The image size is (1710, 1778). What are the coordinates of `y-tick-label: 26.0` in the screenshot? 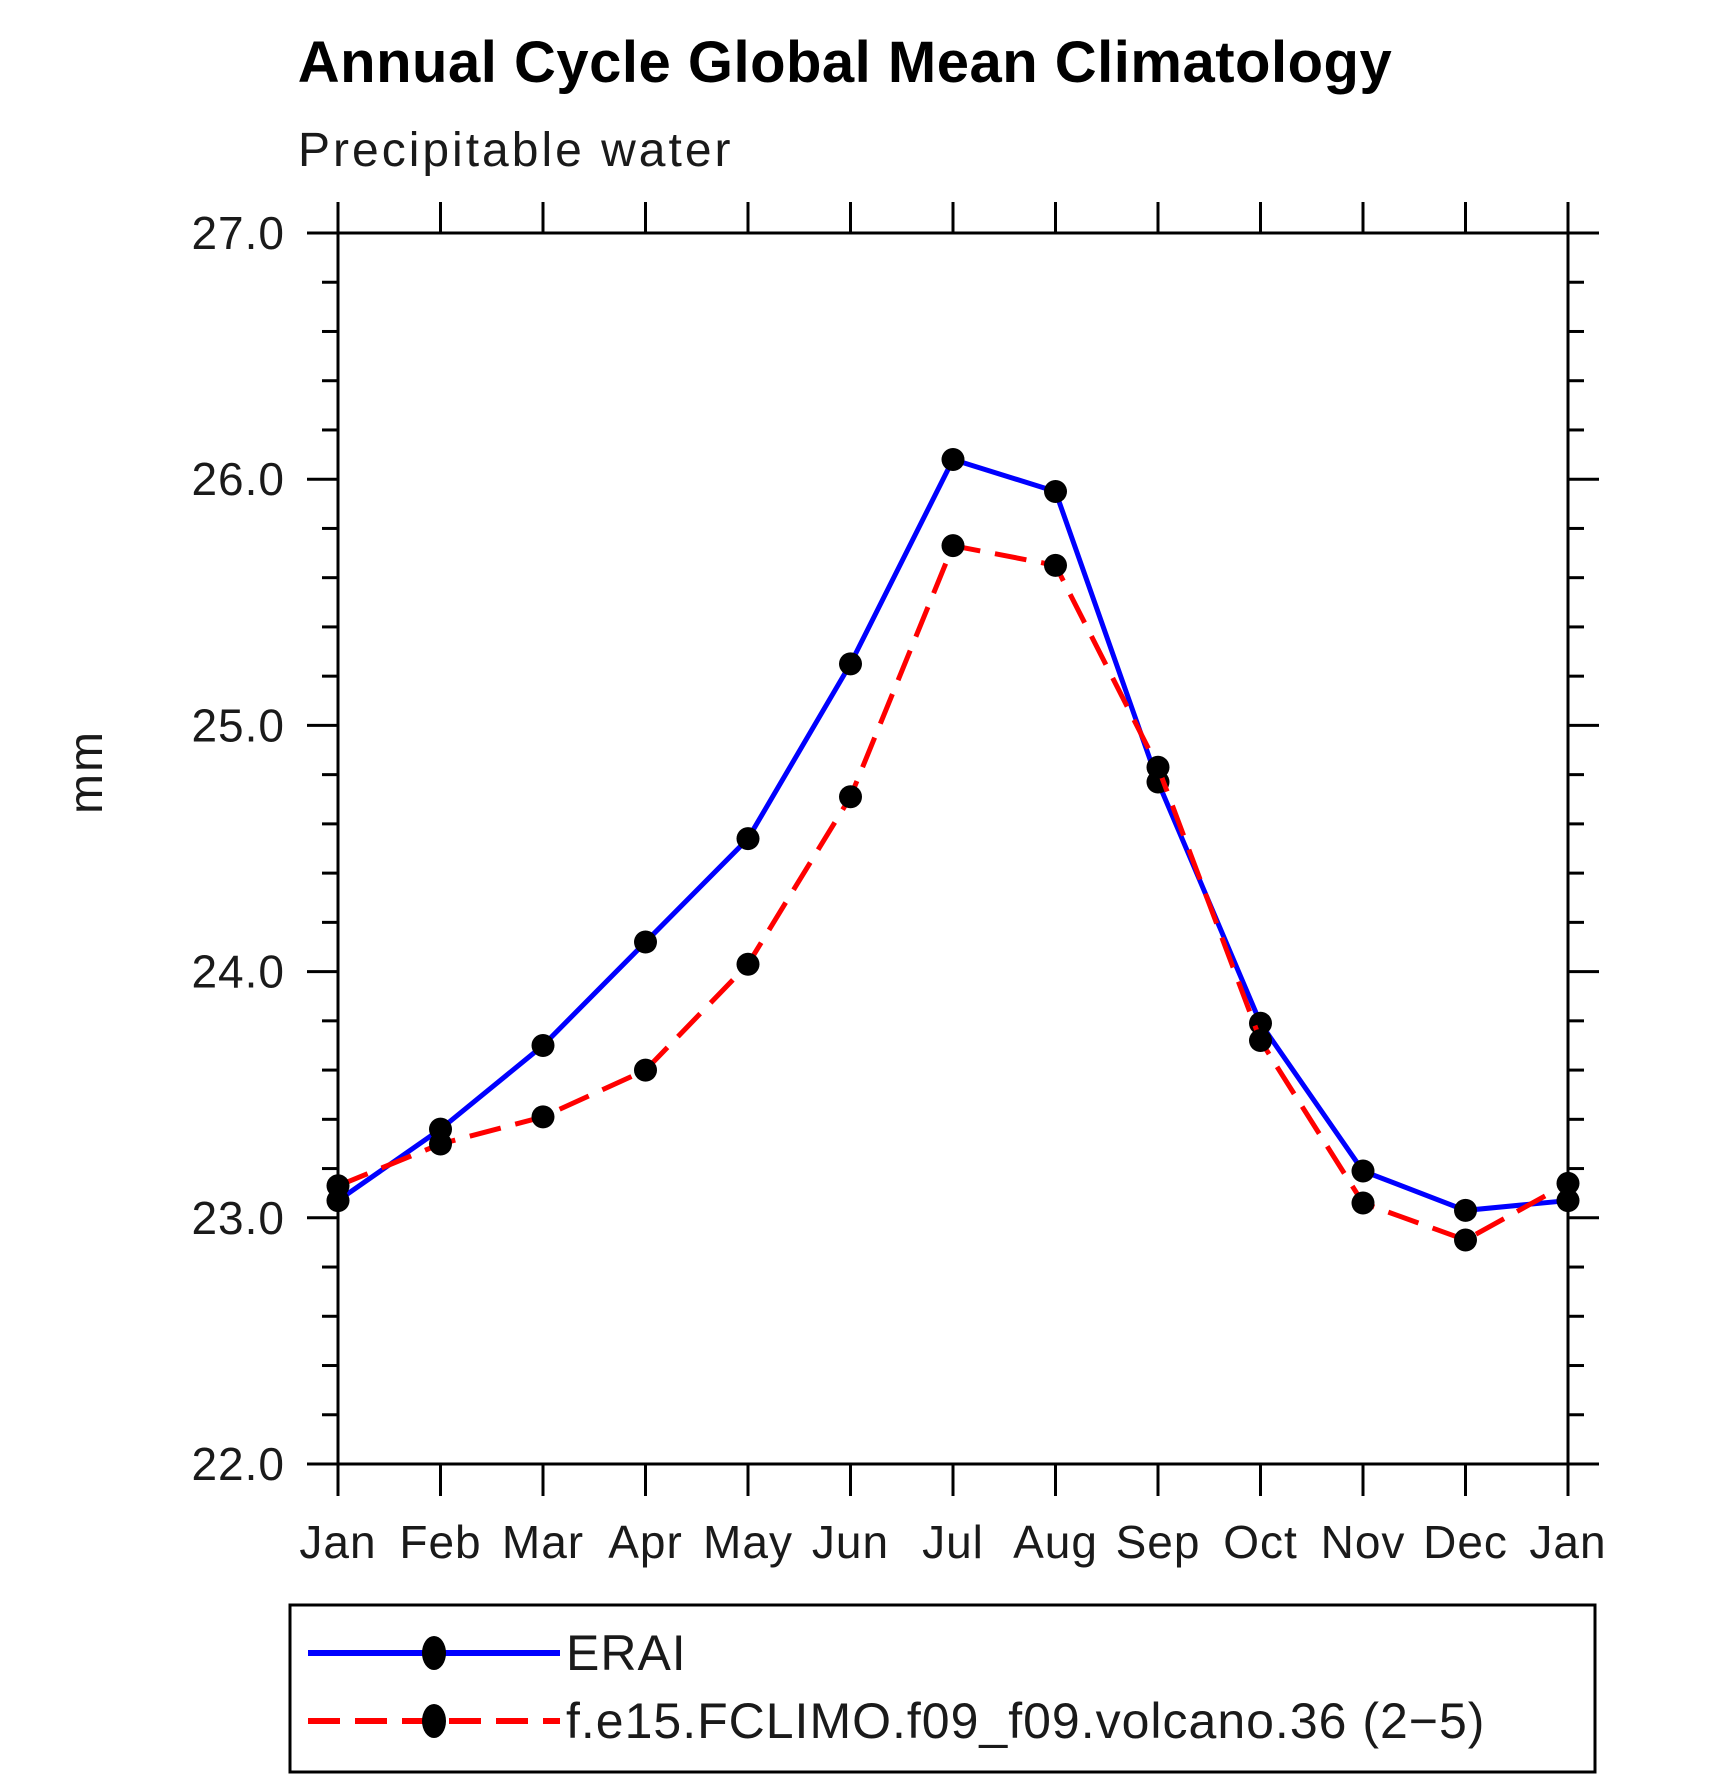 It's located at (238, 479).